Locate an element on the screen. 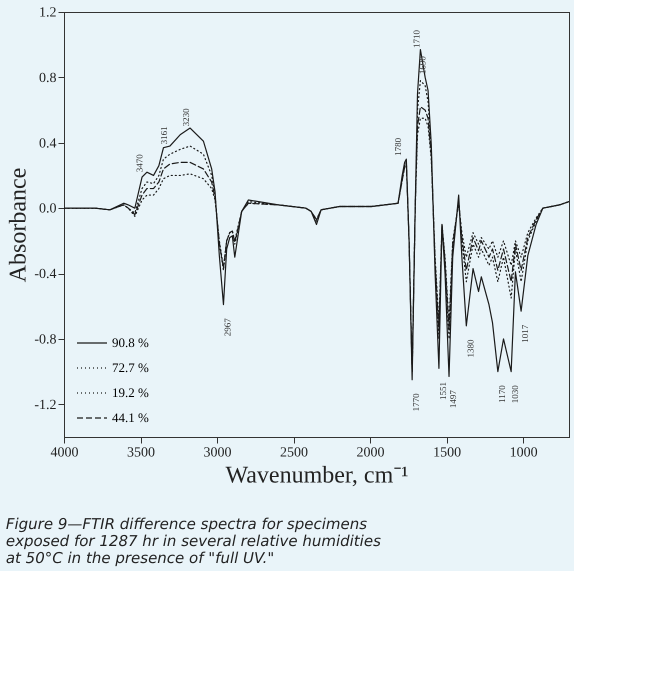 The height and width of the screenshot is (677, 660). y-tick-label: 0.8 is located at coordinates (47, 78).